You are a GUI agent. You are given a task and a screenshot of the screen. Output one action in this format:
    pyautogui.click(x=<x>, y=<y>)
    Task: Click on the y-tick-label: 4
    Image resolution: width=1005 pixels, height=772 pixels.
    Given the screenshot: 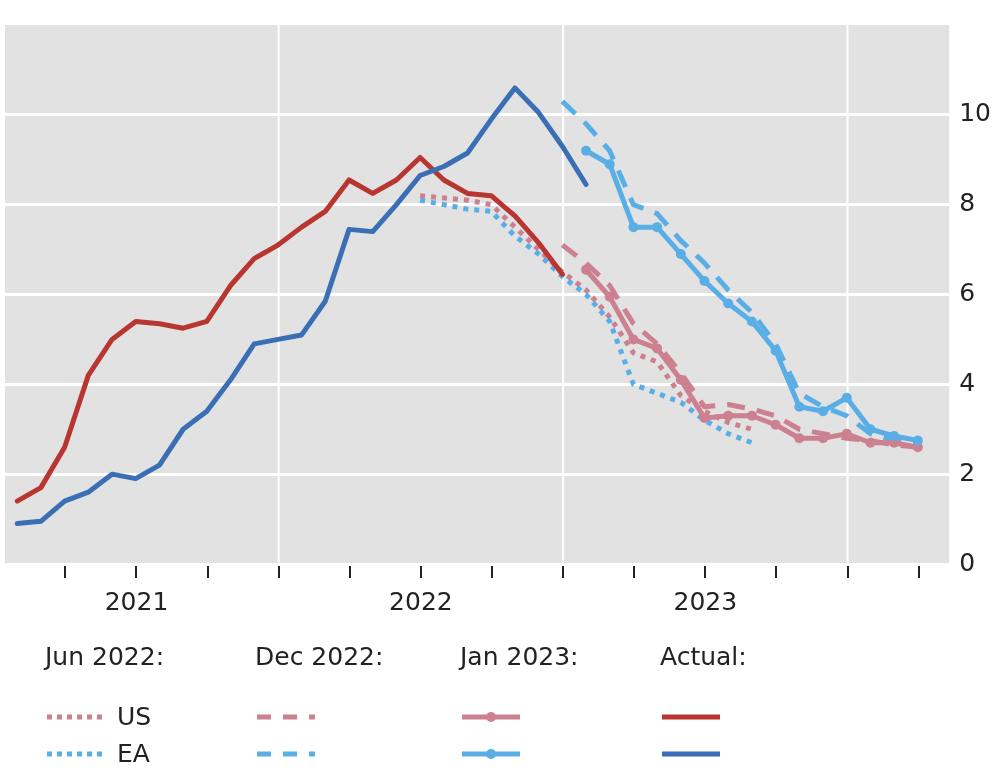 What is the action you would take?
    pyautogui.click(x=967, y=382)
    